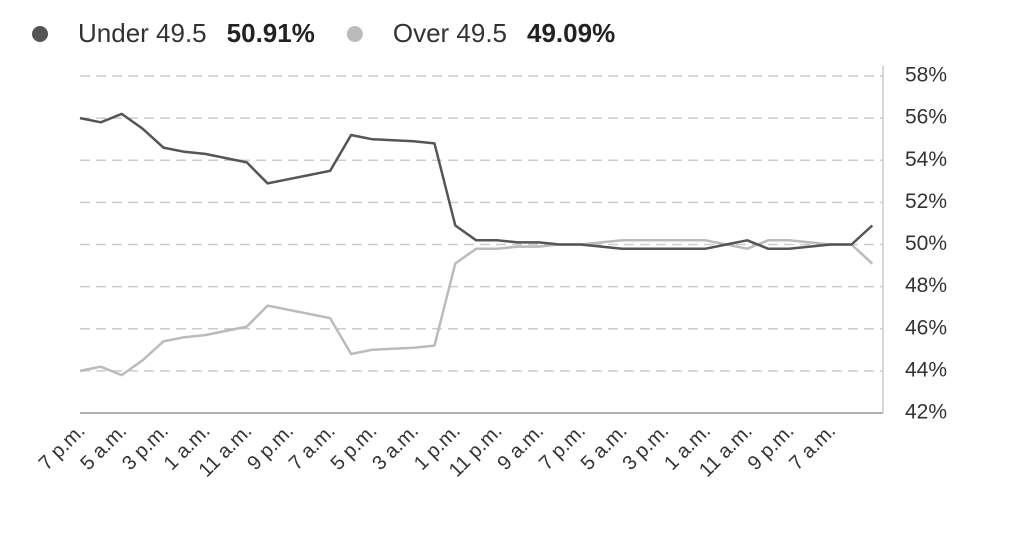 This screenshot has height=559, width=1014. I want to click on y-tick-label: 48%, so click(926, 285).